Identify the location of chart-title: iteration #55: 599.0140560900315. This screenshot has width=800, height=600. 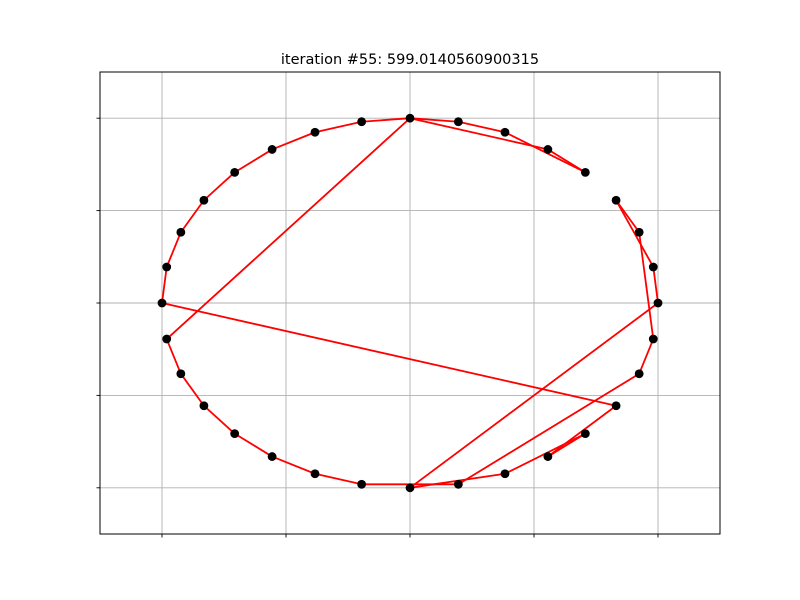
(410, 60).